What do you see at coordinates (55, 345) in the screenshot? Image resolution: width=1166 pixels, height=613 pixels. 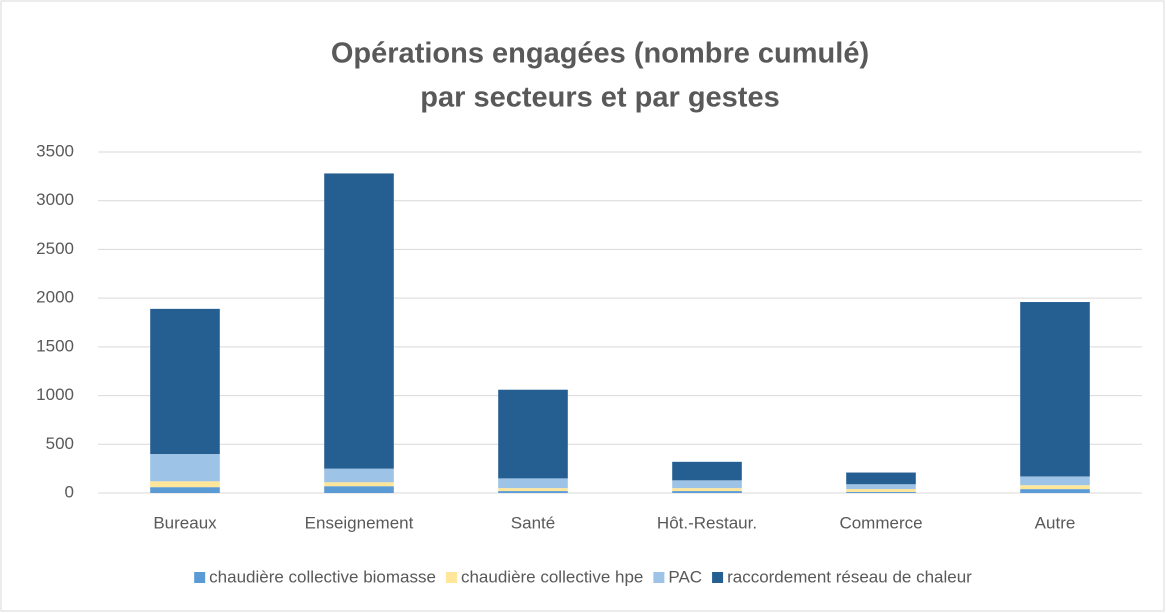 I see `y-tick-label: 1500` at bounding box center [55, 345].